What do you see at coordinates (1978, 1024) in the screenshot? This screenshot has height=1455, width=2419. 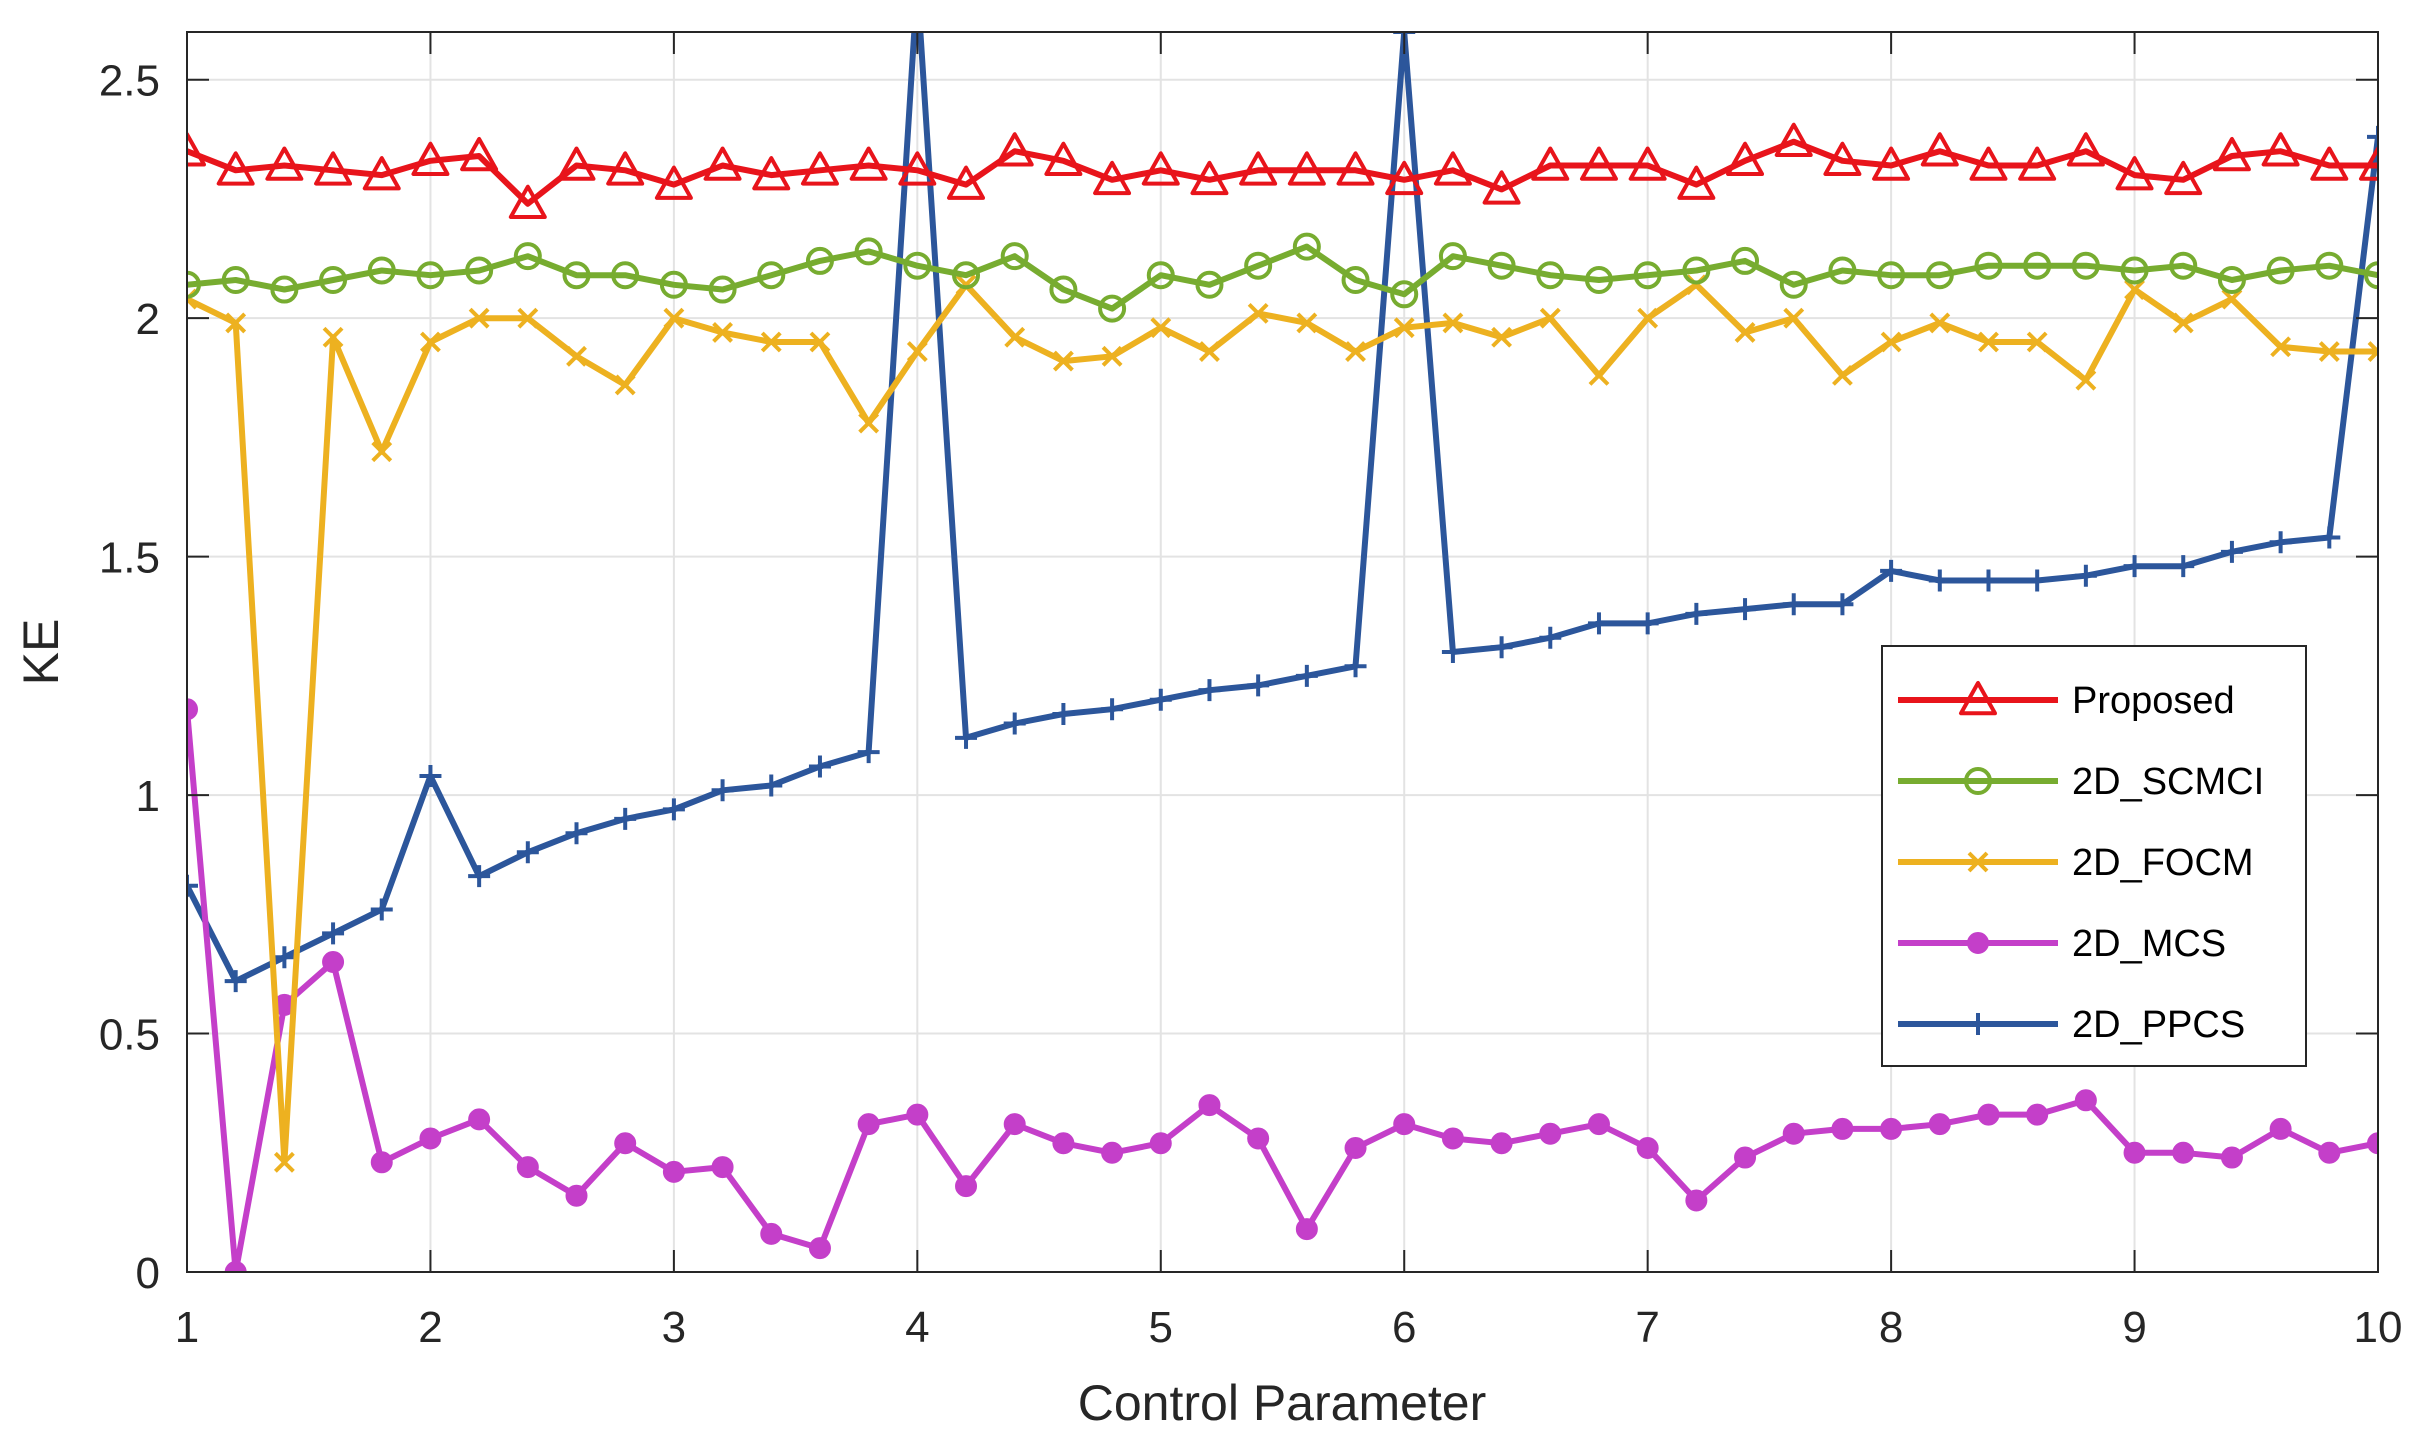 I see `legend-marker-2d-ppcs` at bounding box center [1978, 1024].